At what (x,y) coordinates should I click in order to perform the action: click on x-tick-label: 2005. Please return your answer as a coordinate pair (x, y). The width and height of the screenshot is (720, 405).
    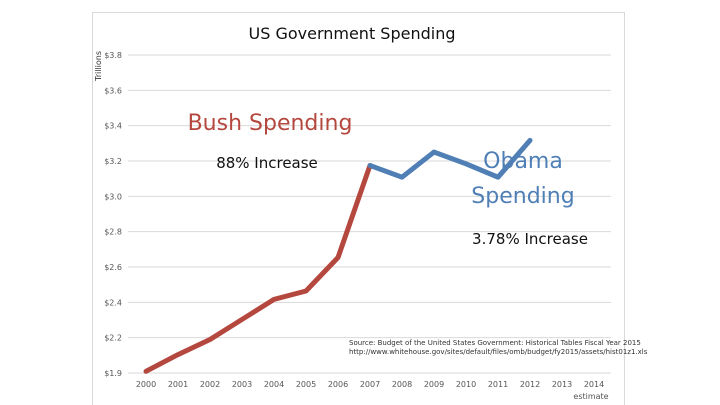
    Looking at the image, I should click on (306, 384).